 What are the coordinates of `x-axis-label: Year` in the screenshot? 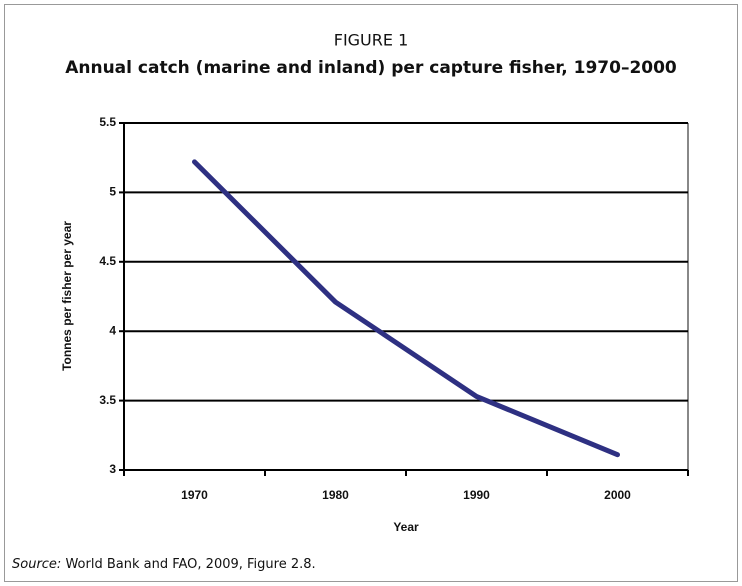 It's located at (406, 527).